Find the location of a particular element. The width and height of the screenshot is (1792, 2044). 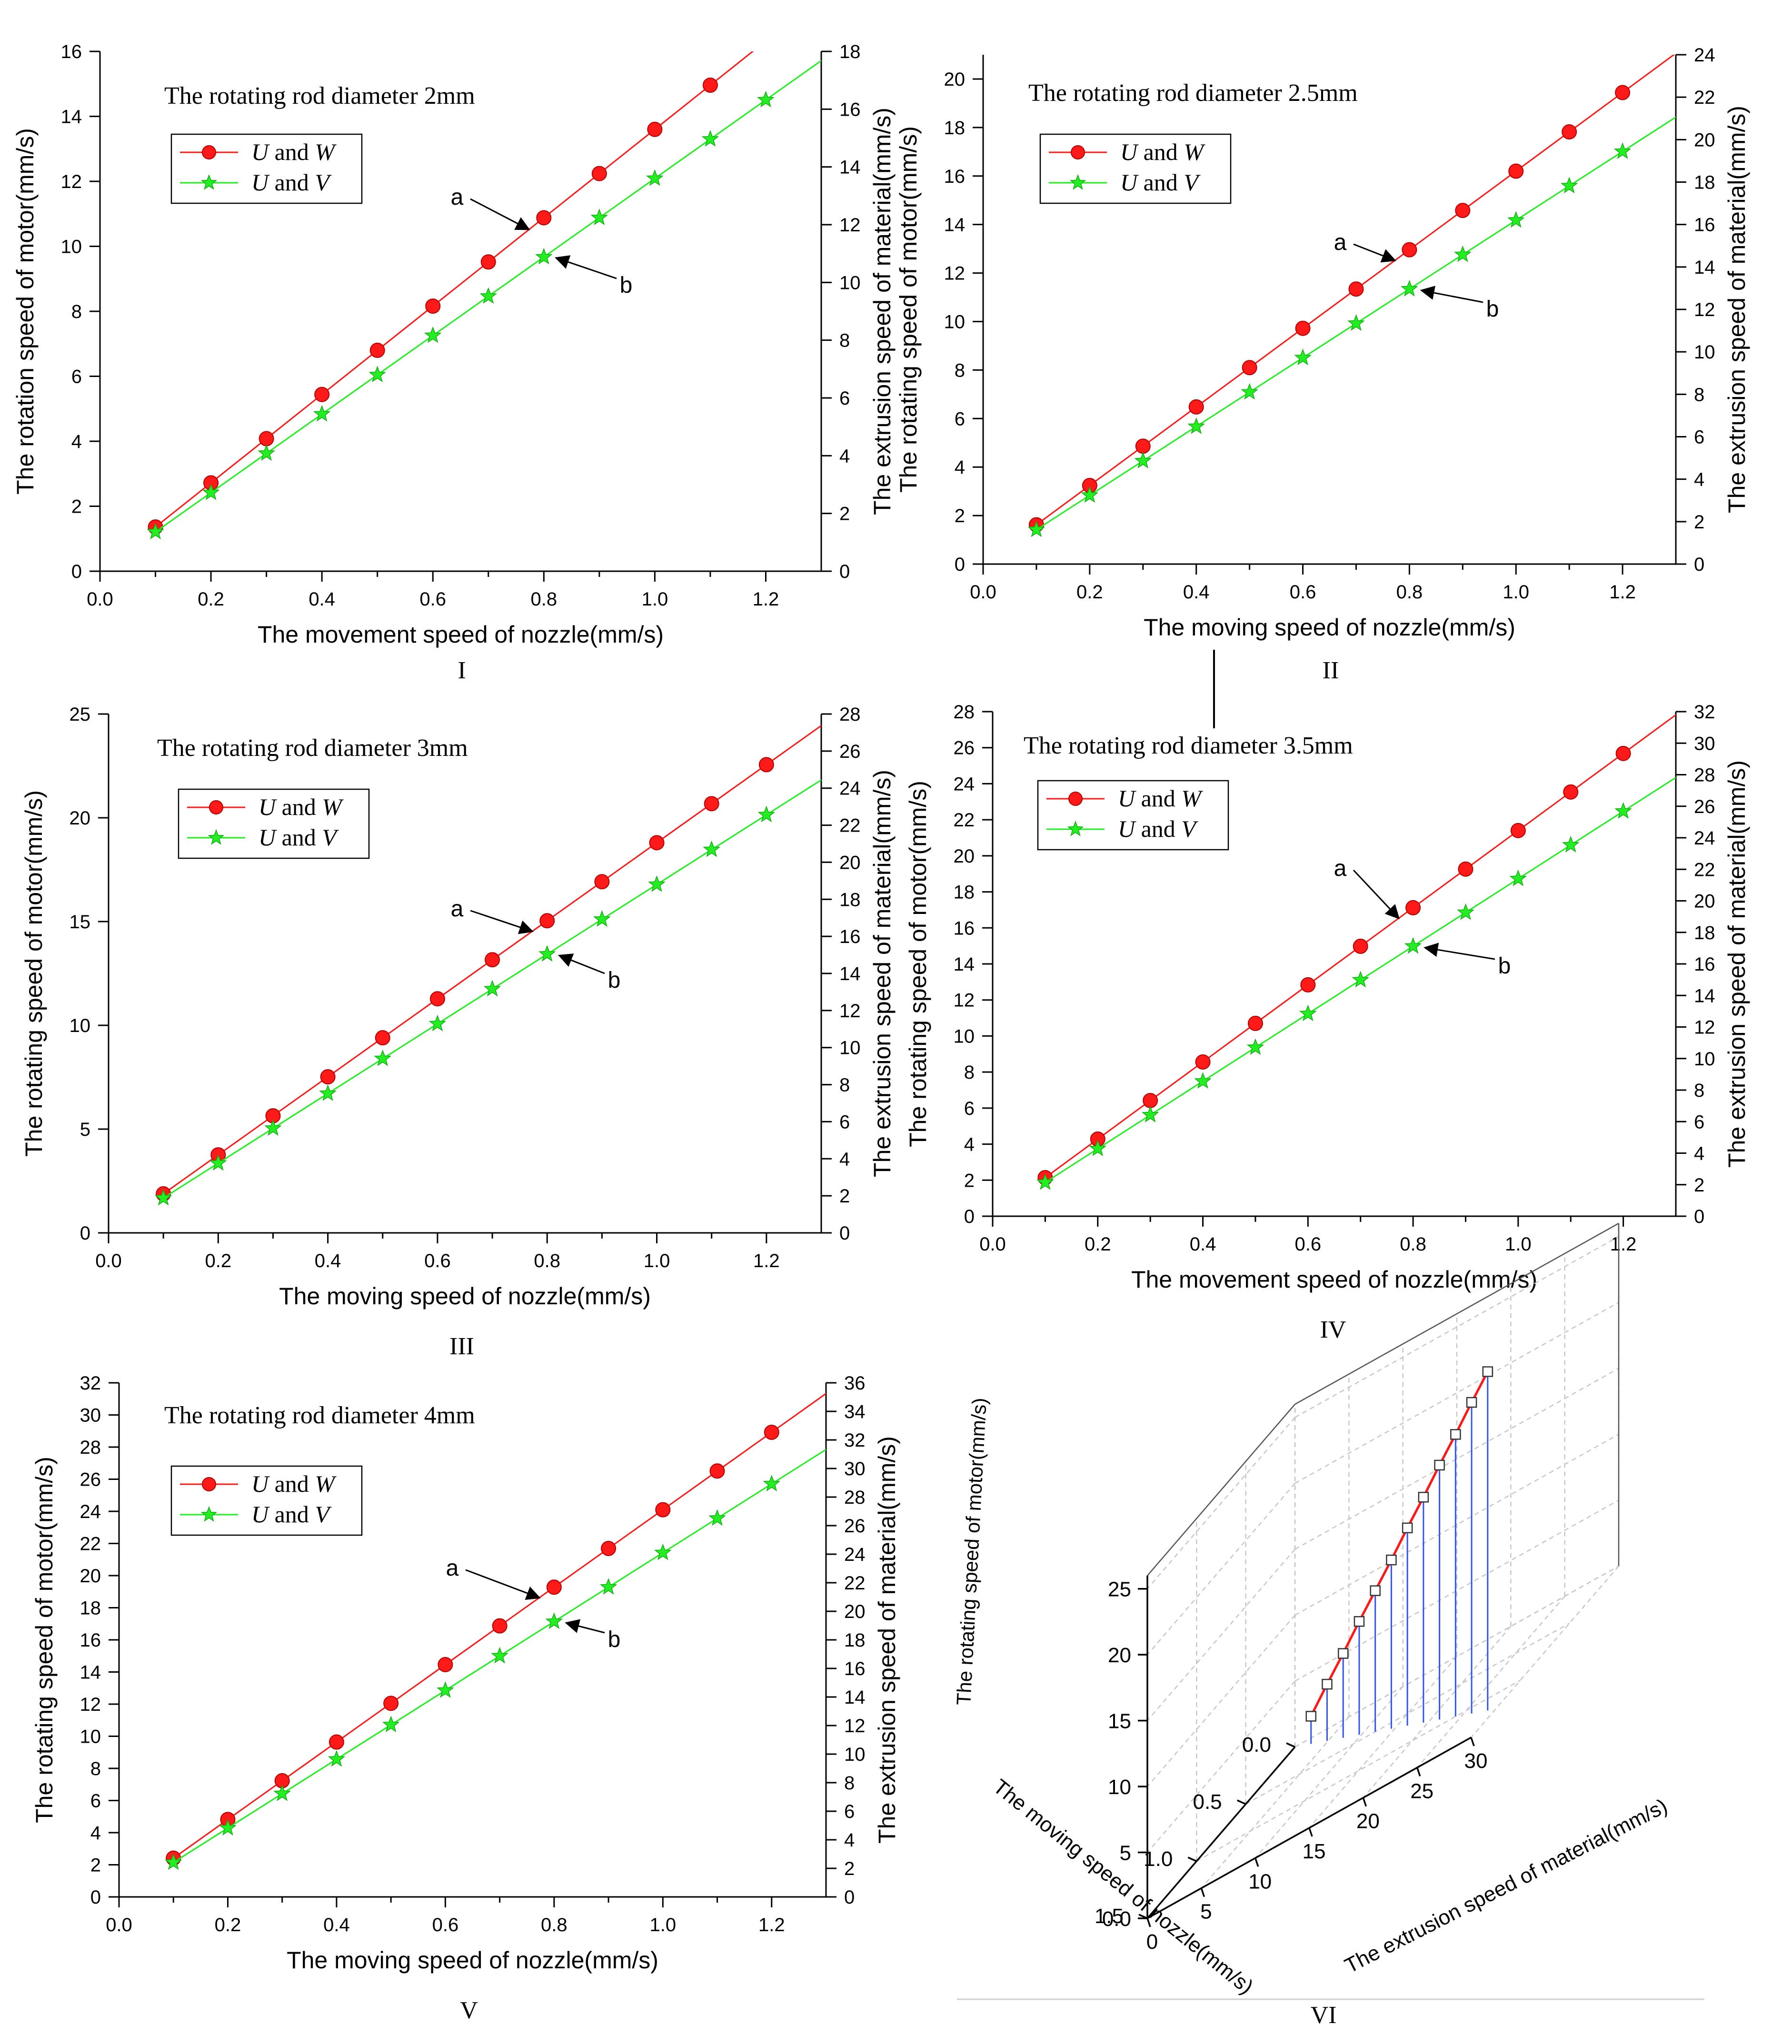

legend-var2: V is located at coordinates (1189, 828).